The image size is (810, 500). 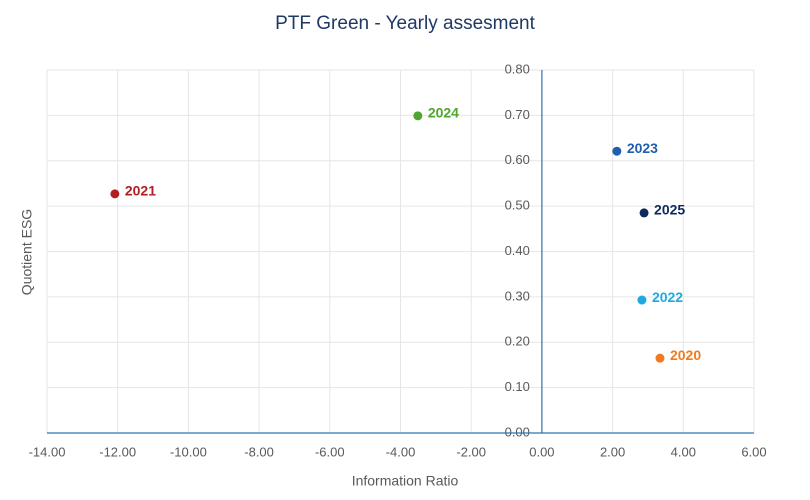 What do you see at coordinates (27, 252) in the screenshot?
I see `y-axis-label: Quotient ESG` at bounding box center [27, 252].